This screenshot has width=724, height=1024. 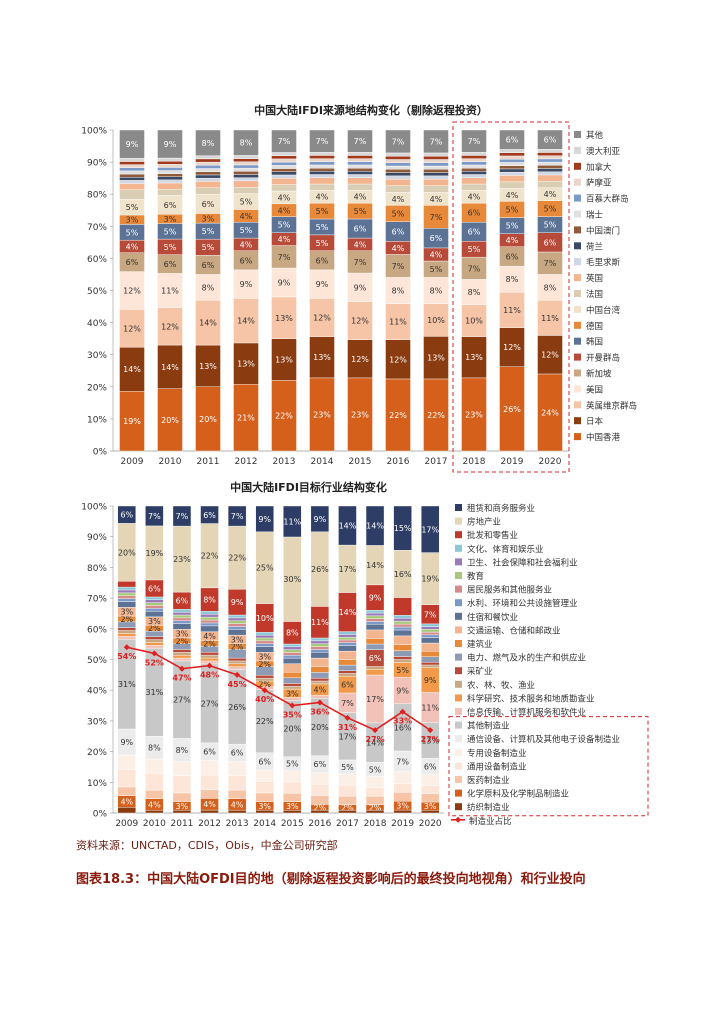 I want to click on data-label: 25%, so click(x=265, y=568).